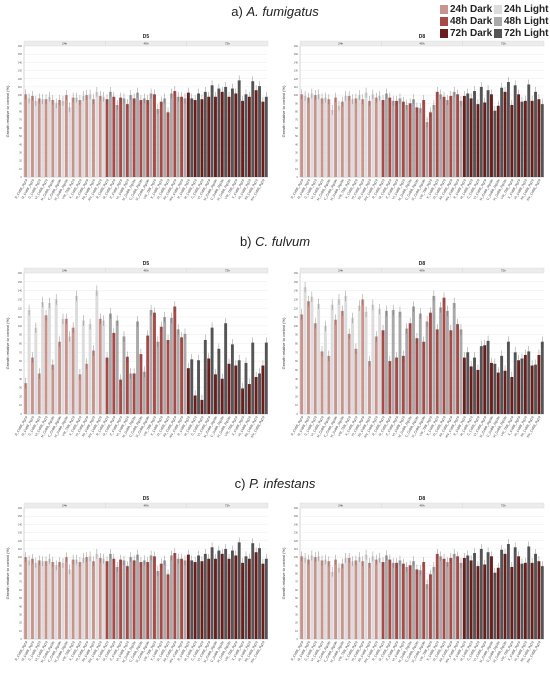 The width and height of the screenshot is (550, 699). I want to click on legend-item: 48h Light, so click(521, 21).